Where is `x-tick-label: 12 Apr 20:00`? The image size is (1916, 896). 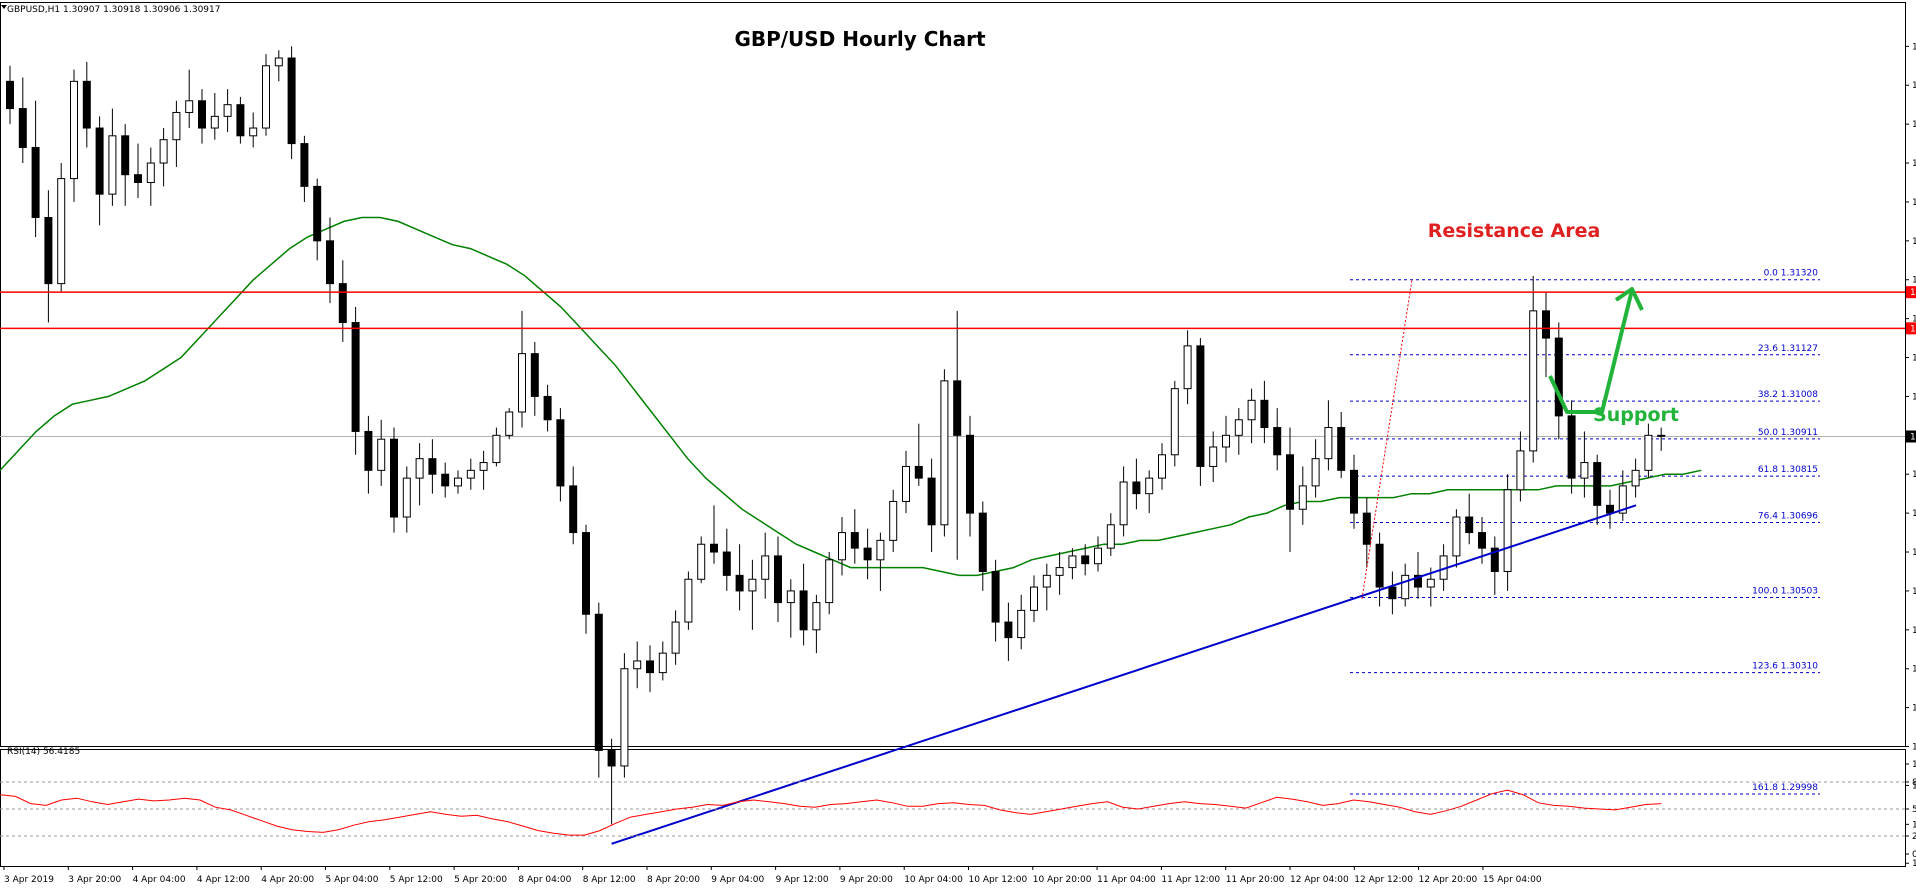
x-tick-label: 12 Apr 20:00 is located at coordinates (1448, 880).